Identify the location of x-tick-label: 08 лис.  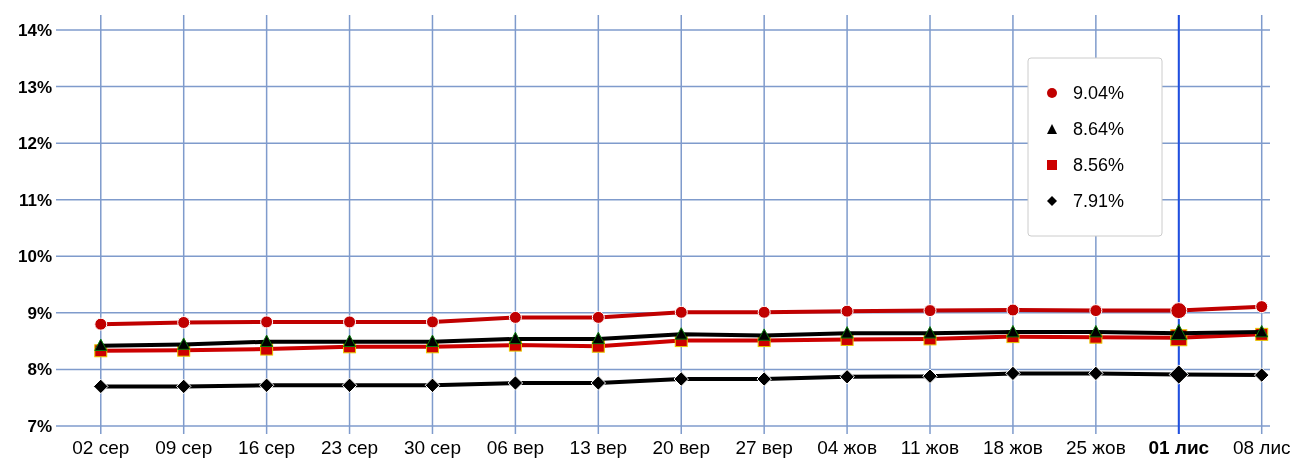
(1261, 447).